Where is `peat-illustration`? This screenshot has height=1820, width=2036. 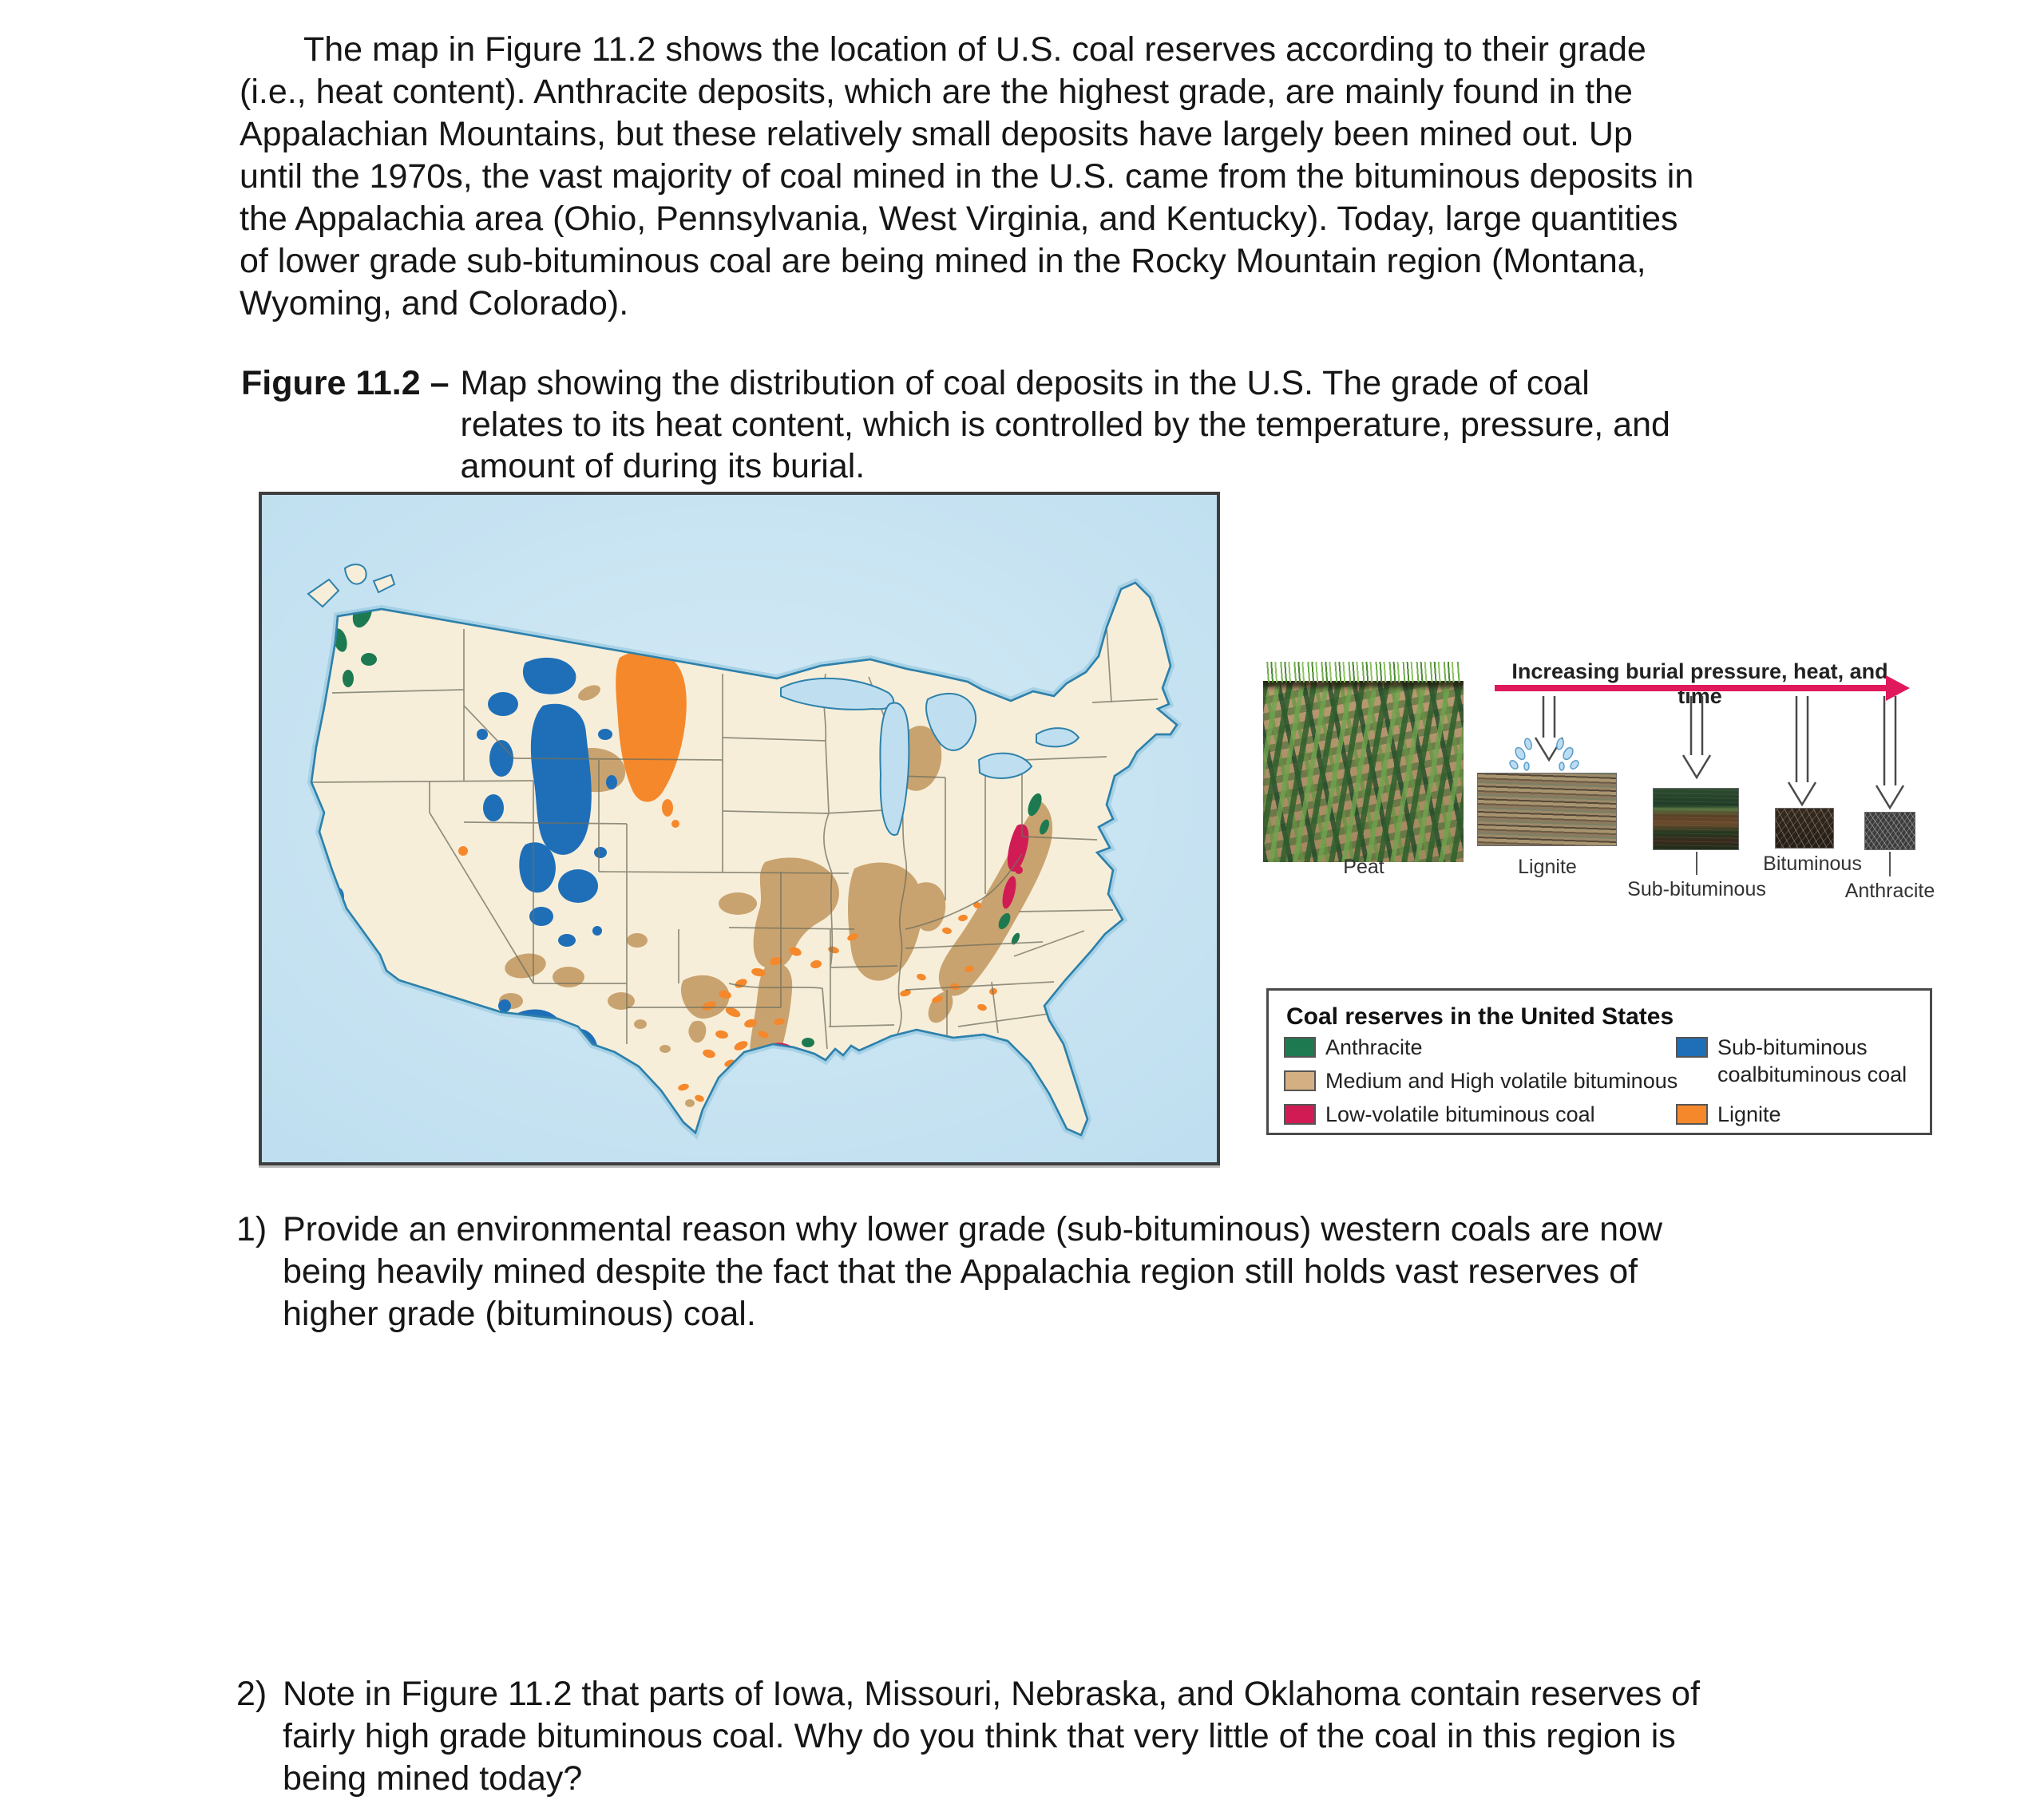
peat-illustration is located at coordinates (1363, 762).